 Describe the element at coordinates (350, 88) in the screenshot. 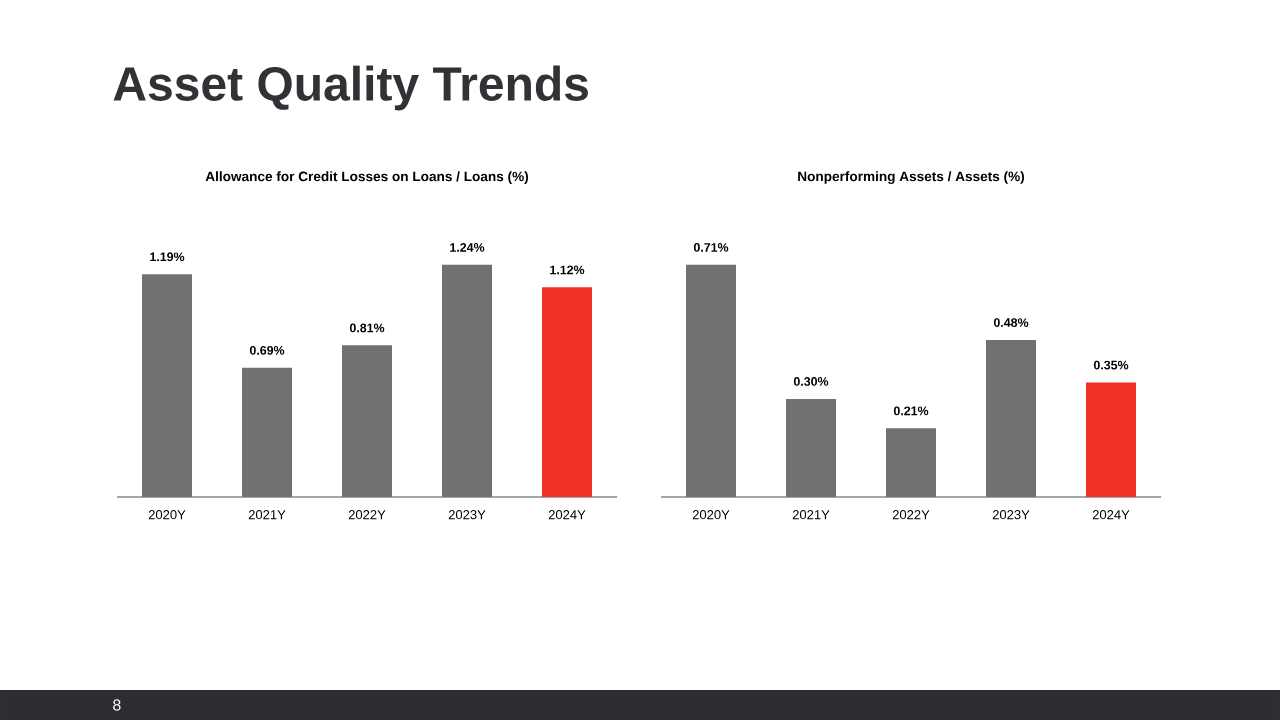

I see `text: Asset Quality Trends` at that location.